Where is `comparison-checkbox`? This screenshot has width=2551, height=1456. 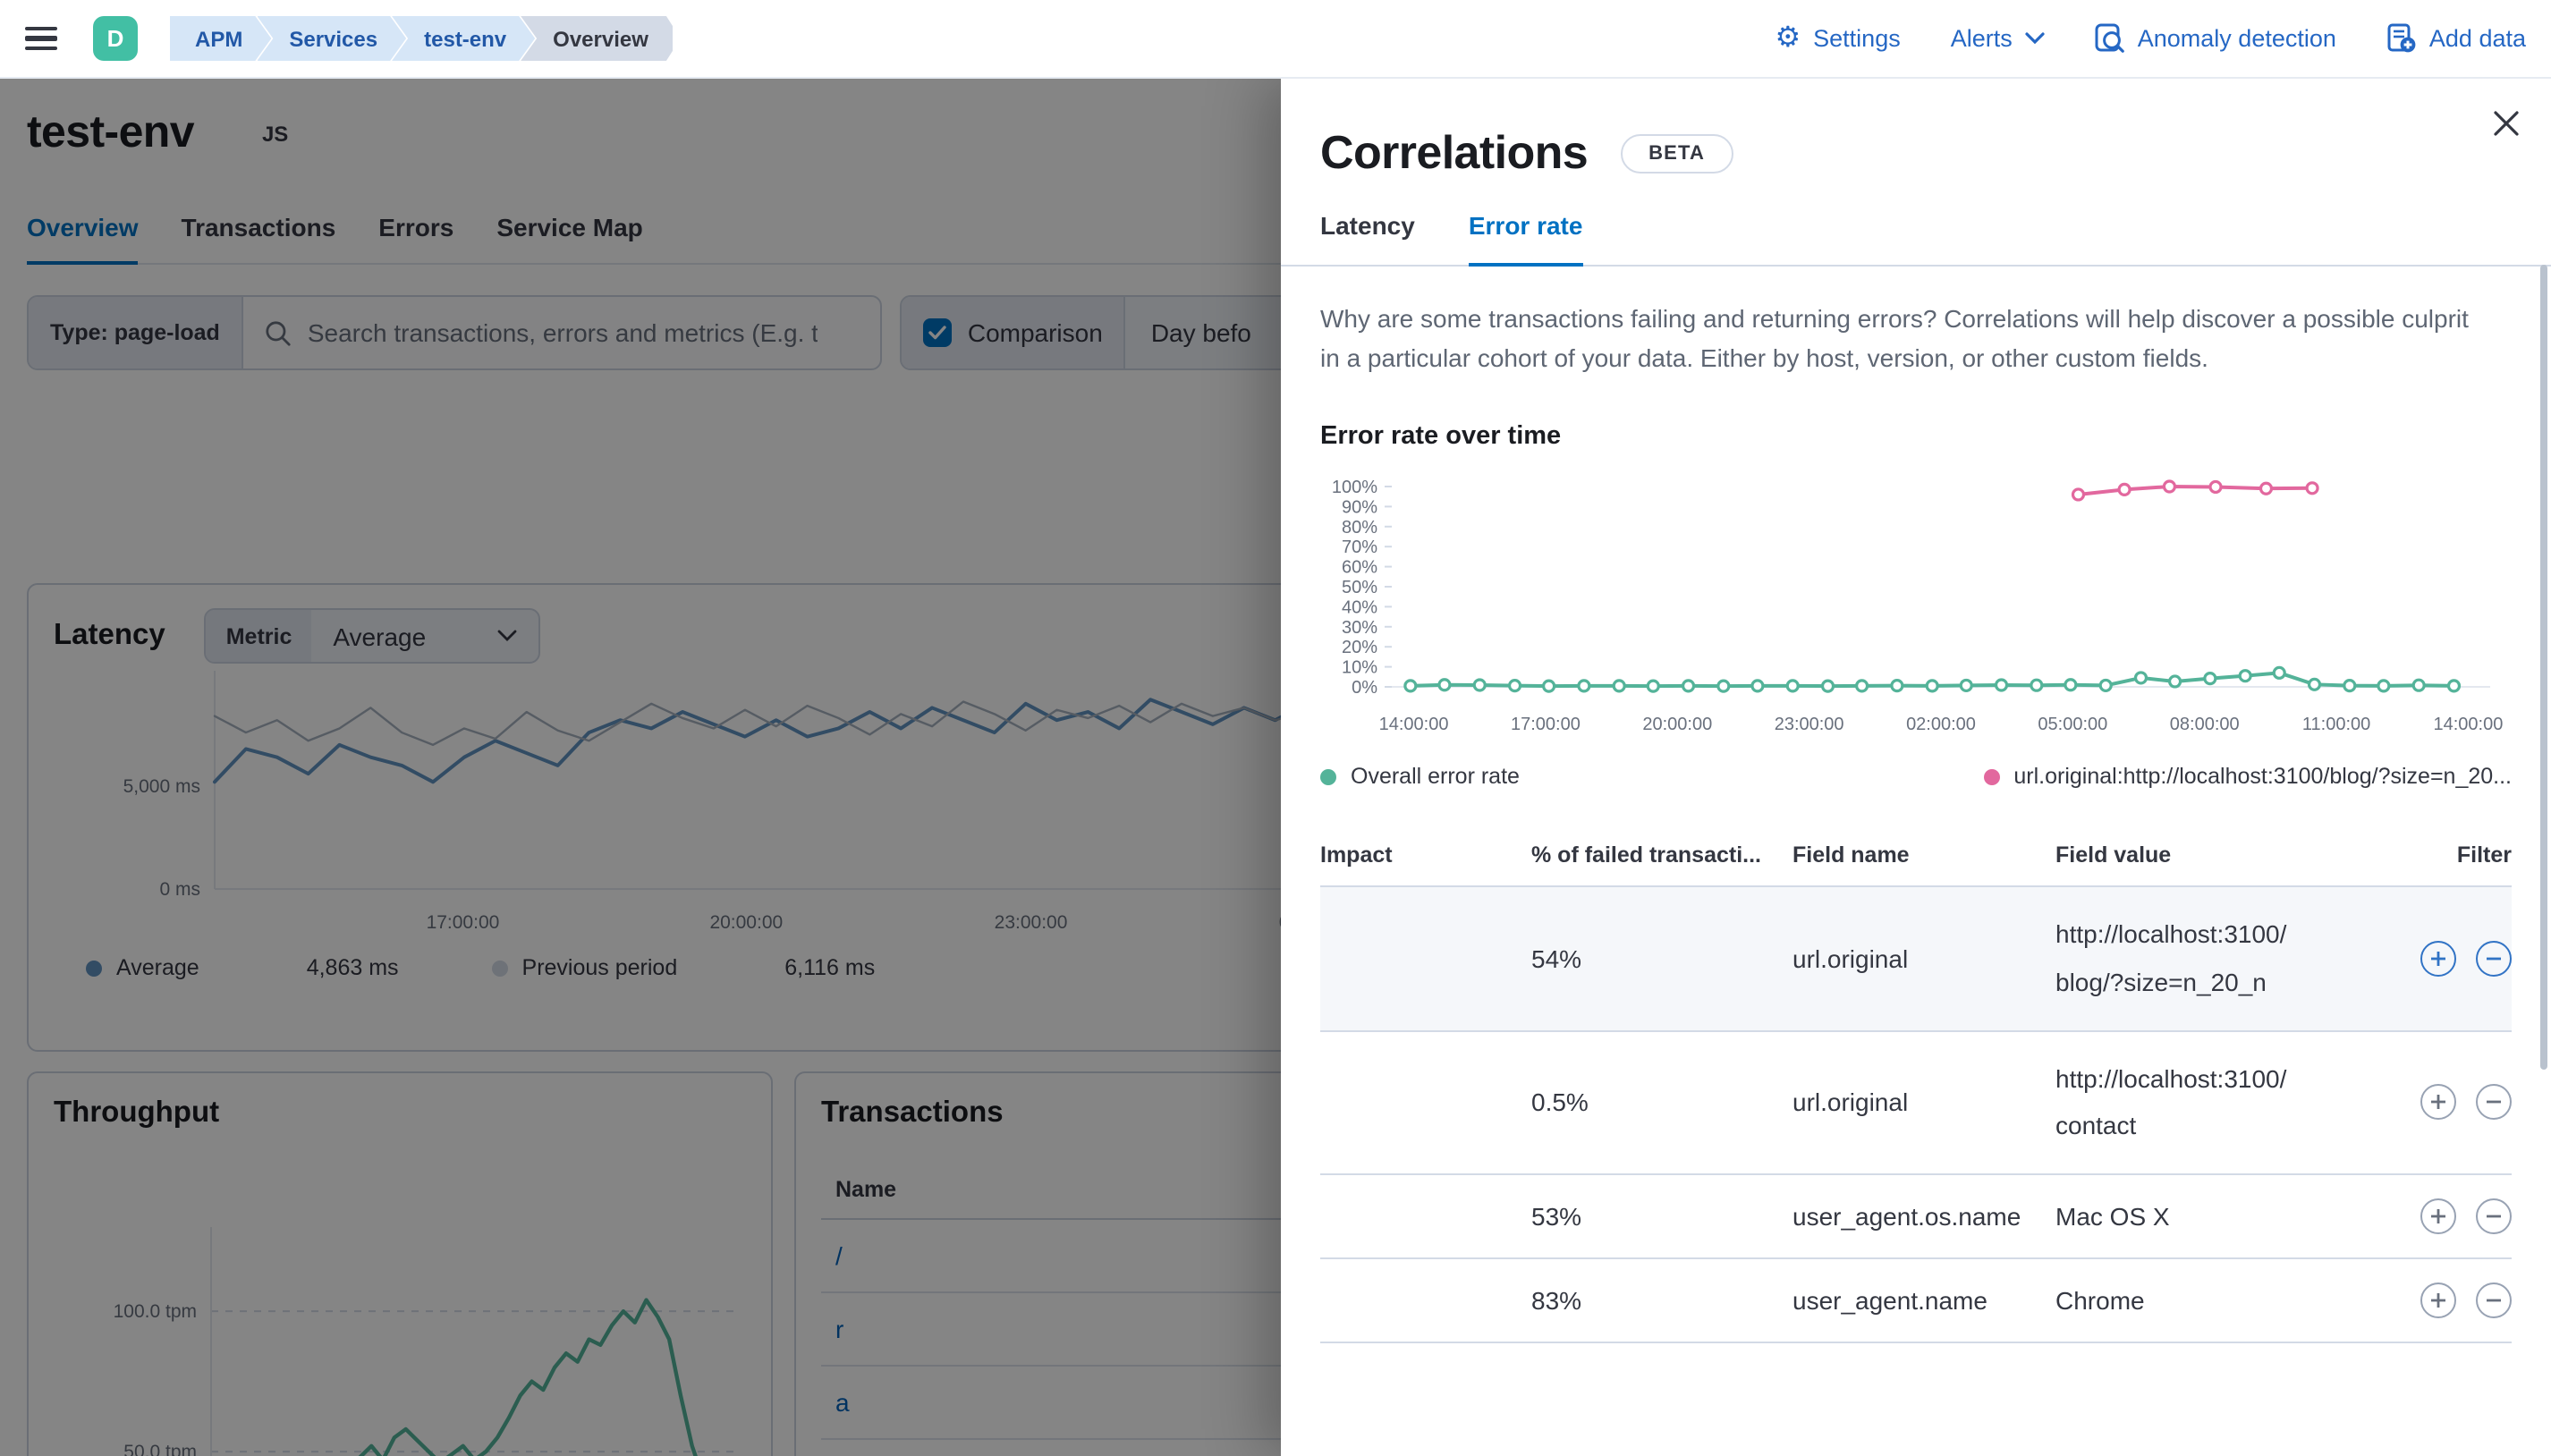
comparison-checkbox is located at coordinates (937, 332).